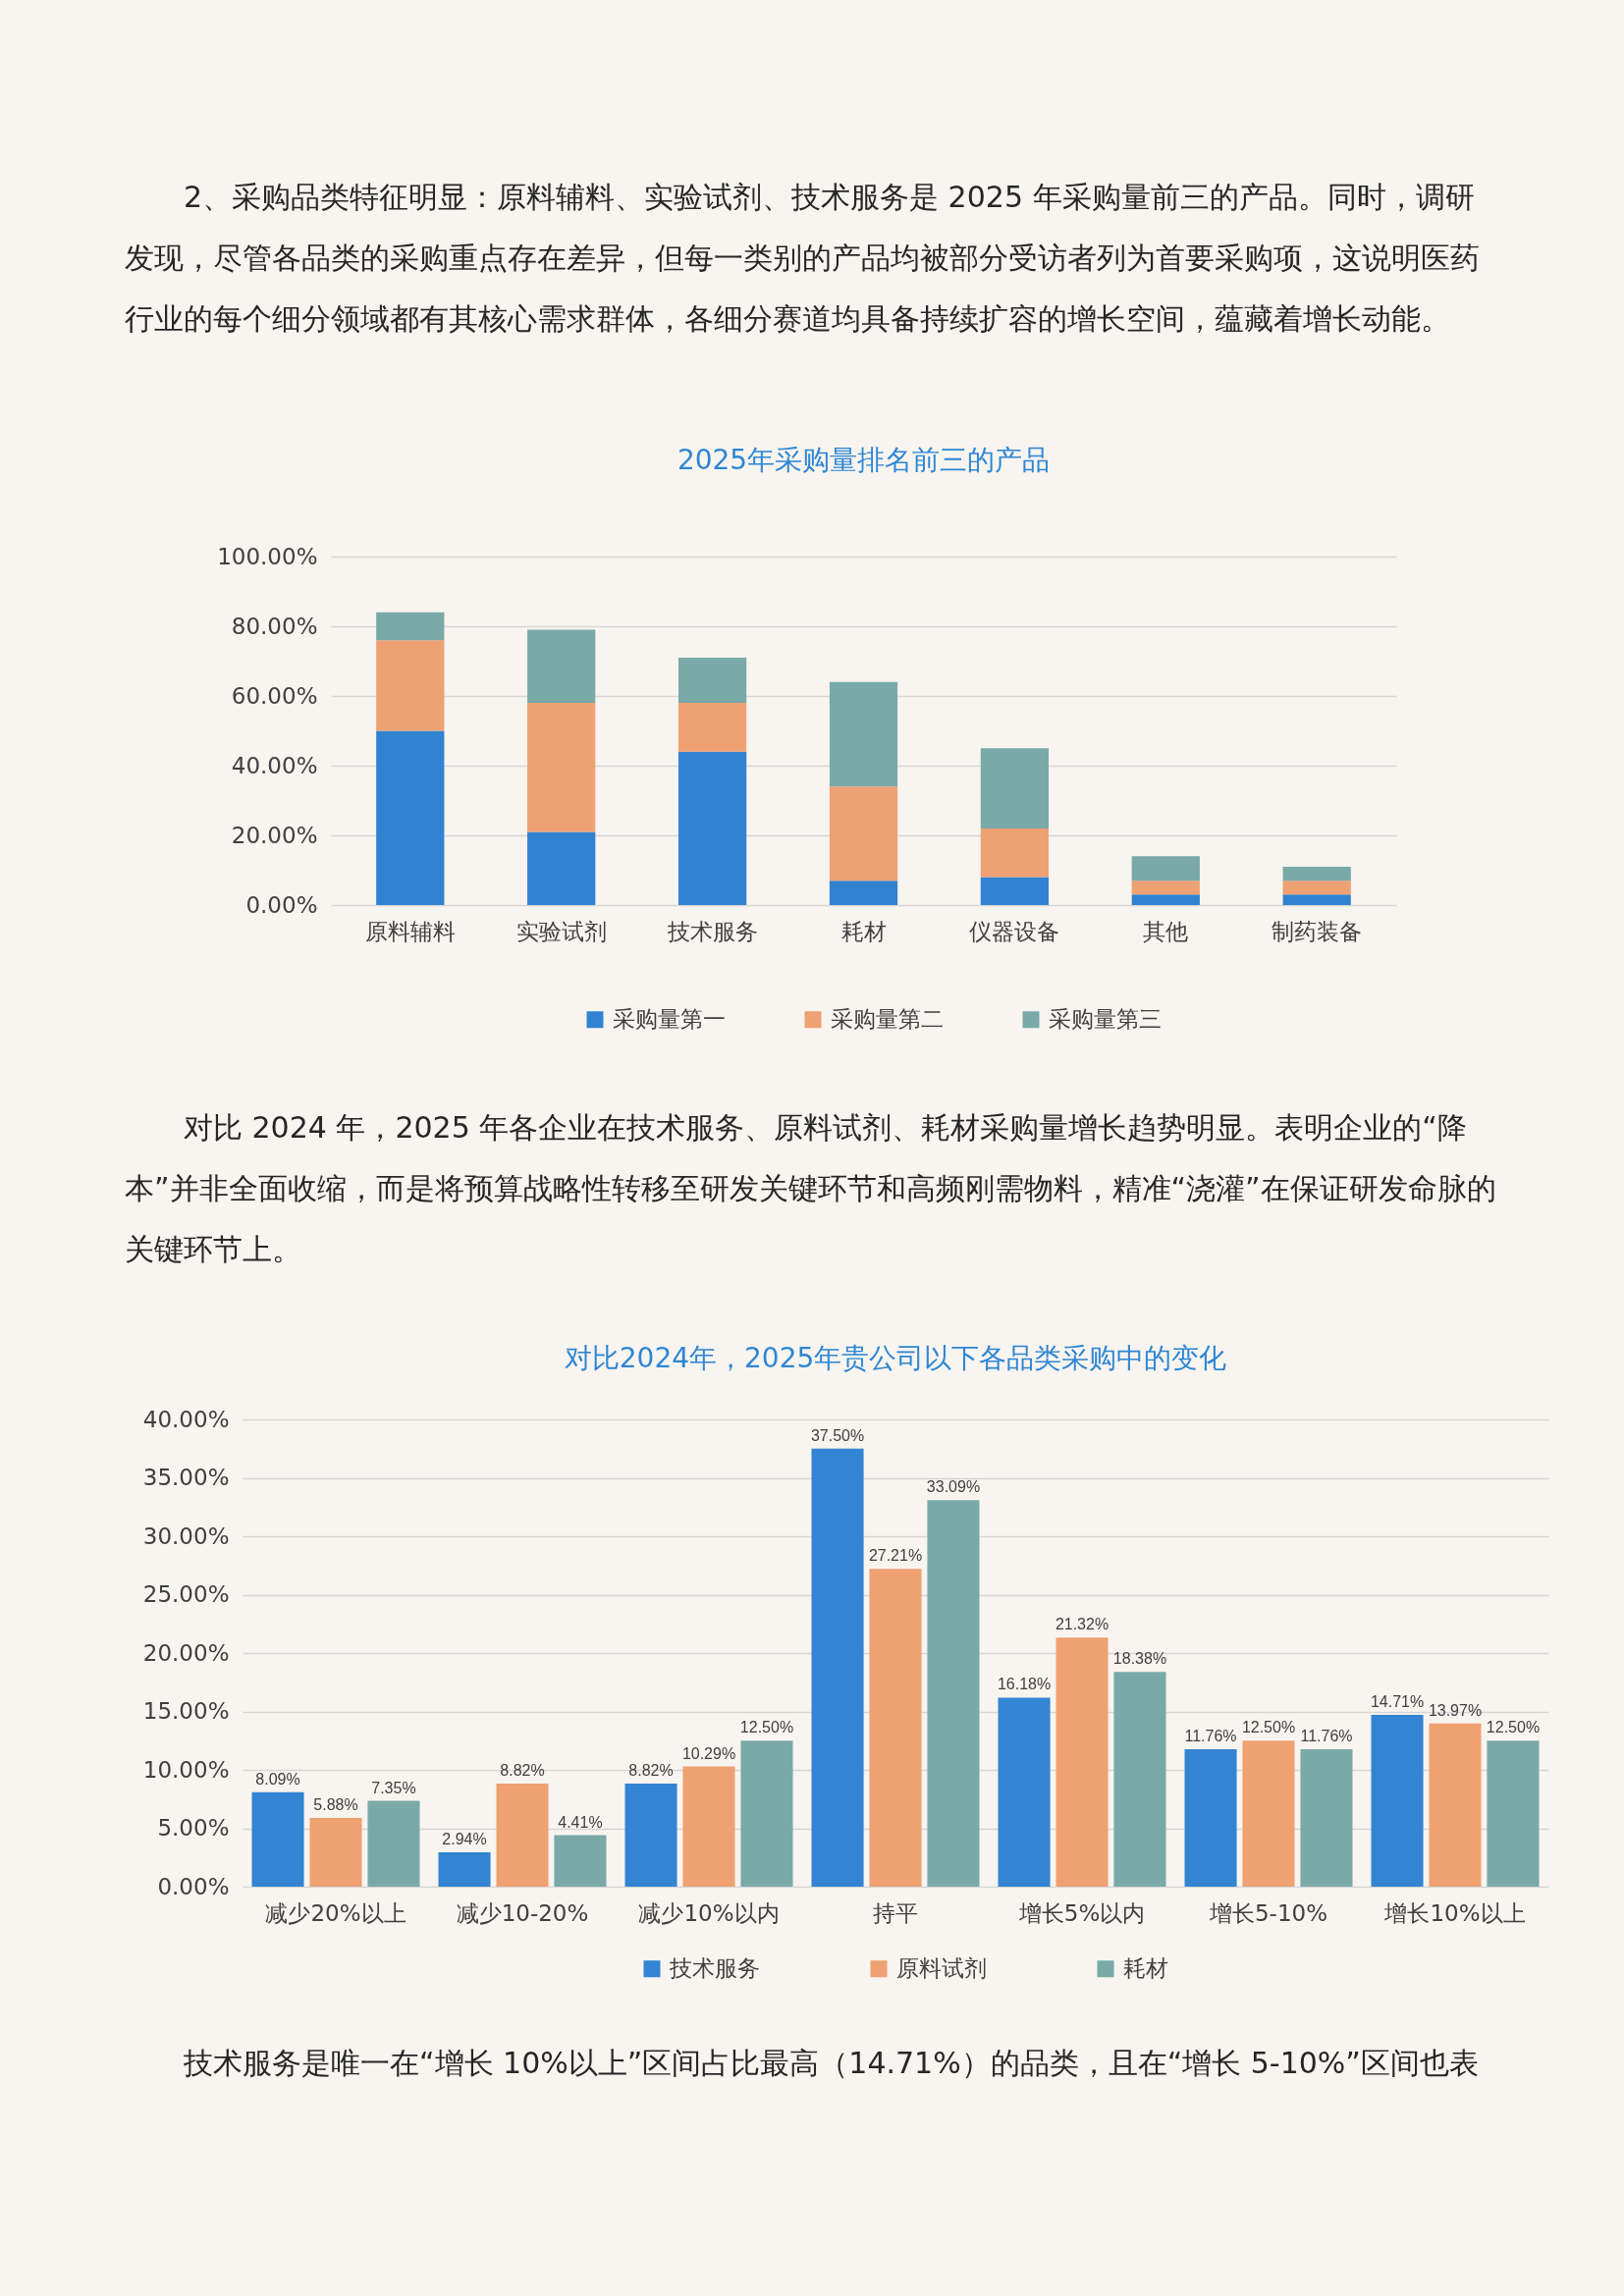 Image resolution: width=1624 pixels, height=2296 pixels. I want to click on y-tick-label: 35.00%, so click(186, 1477).